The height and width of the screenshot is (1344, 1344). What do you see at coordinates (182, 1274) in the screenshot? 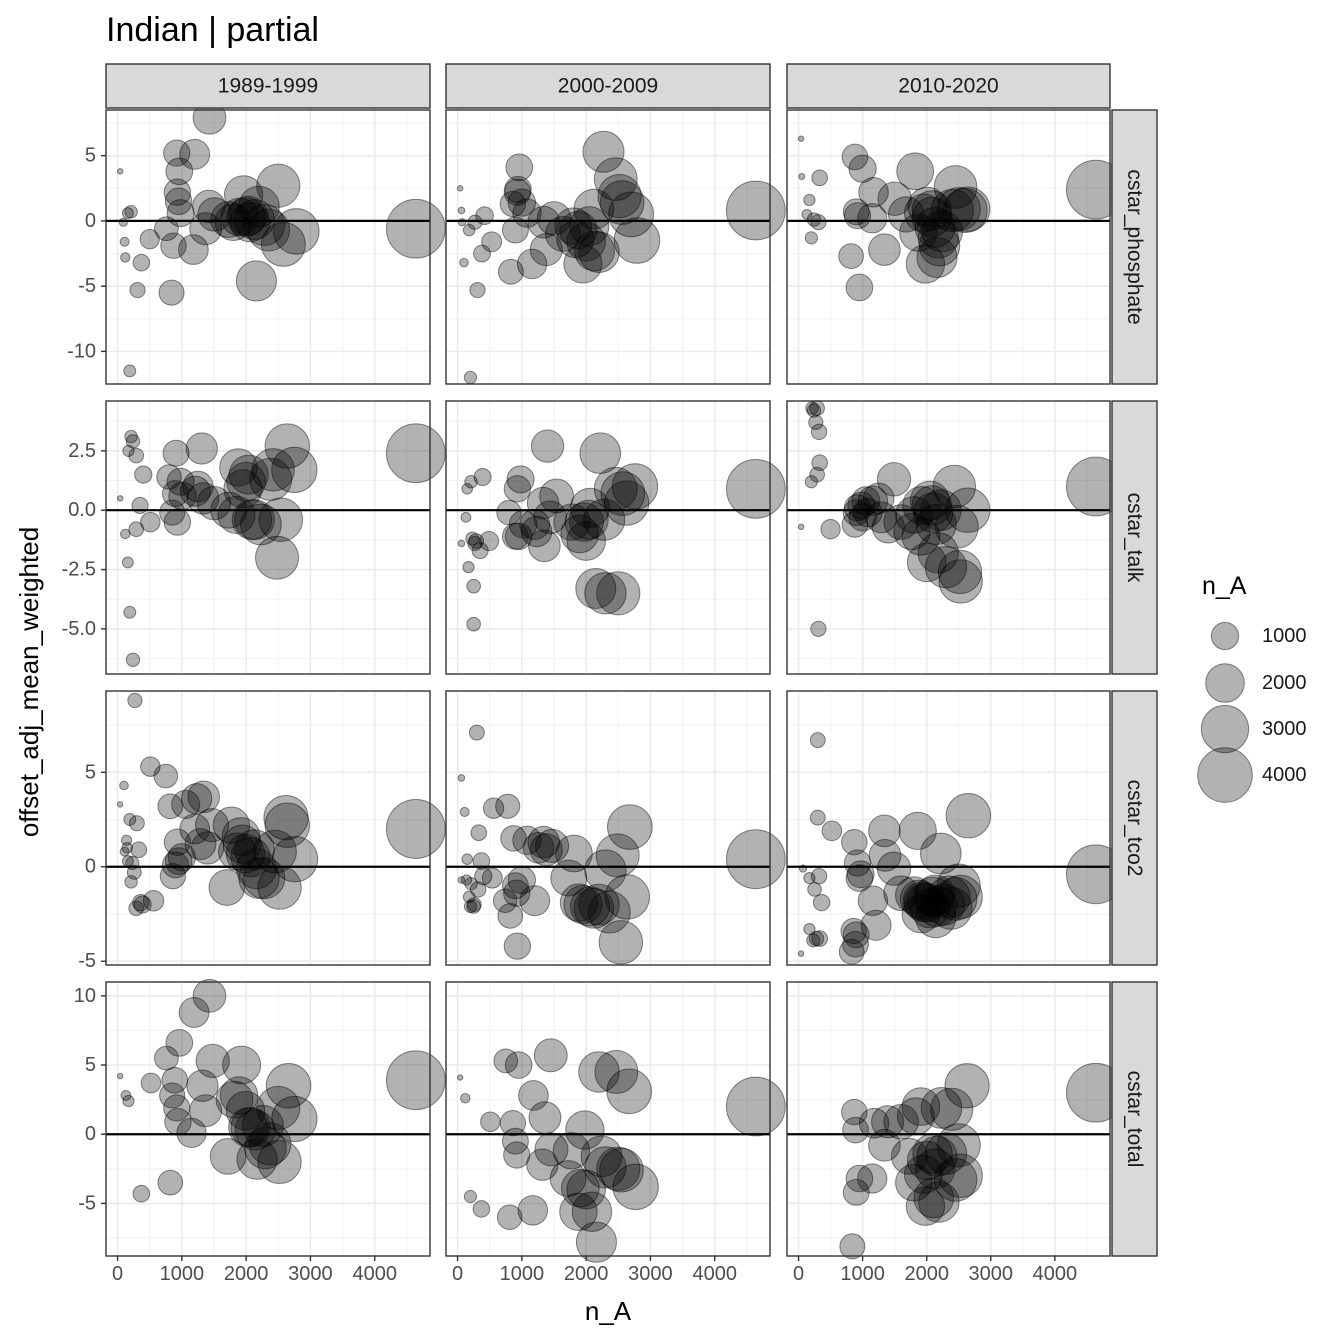
I see `x-tick-label: 1000` at bounding box center [182, 1274].